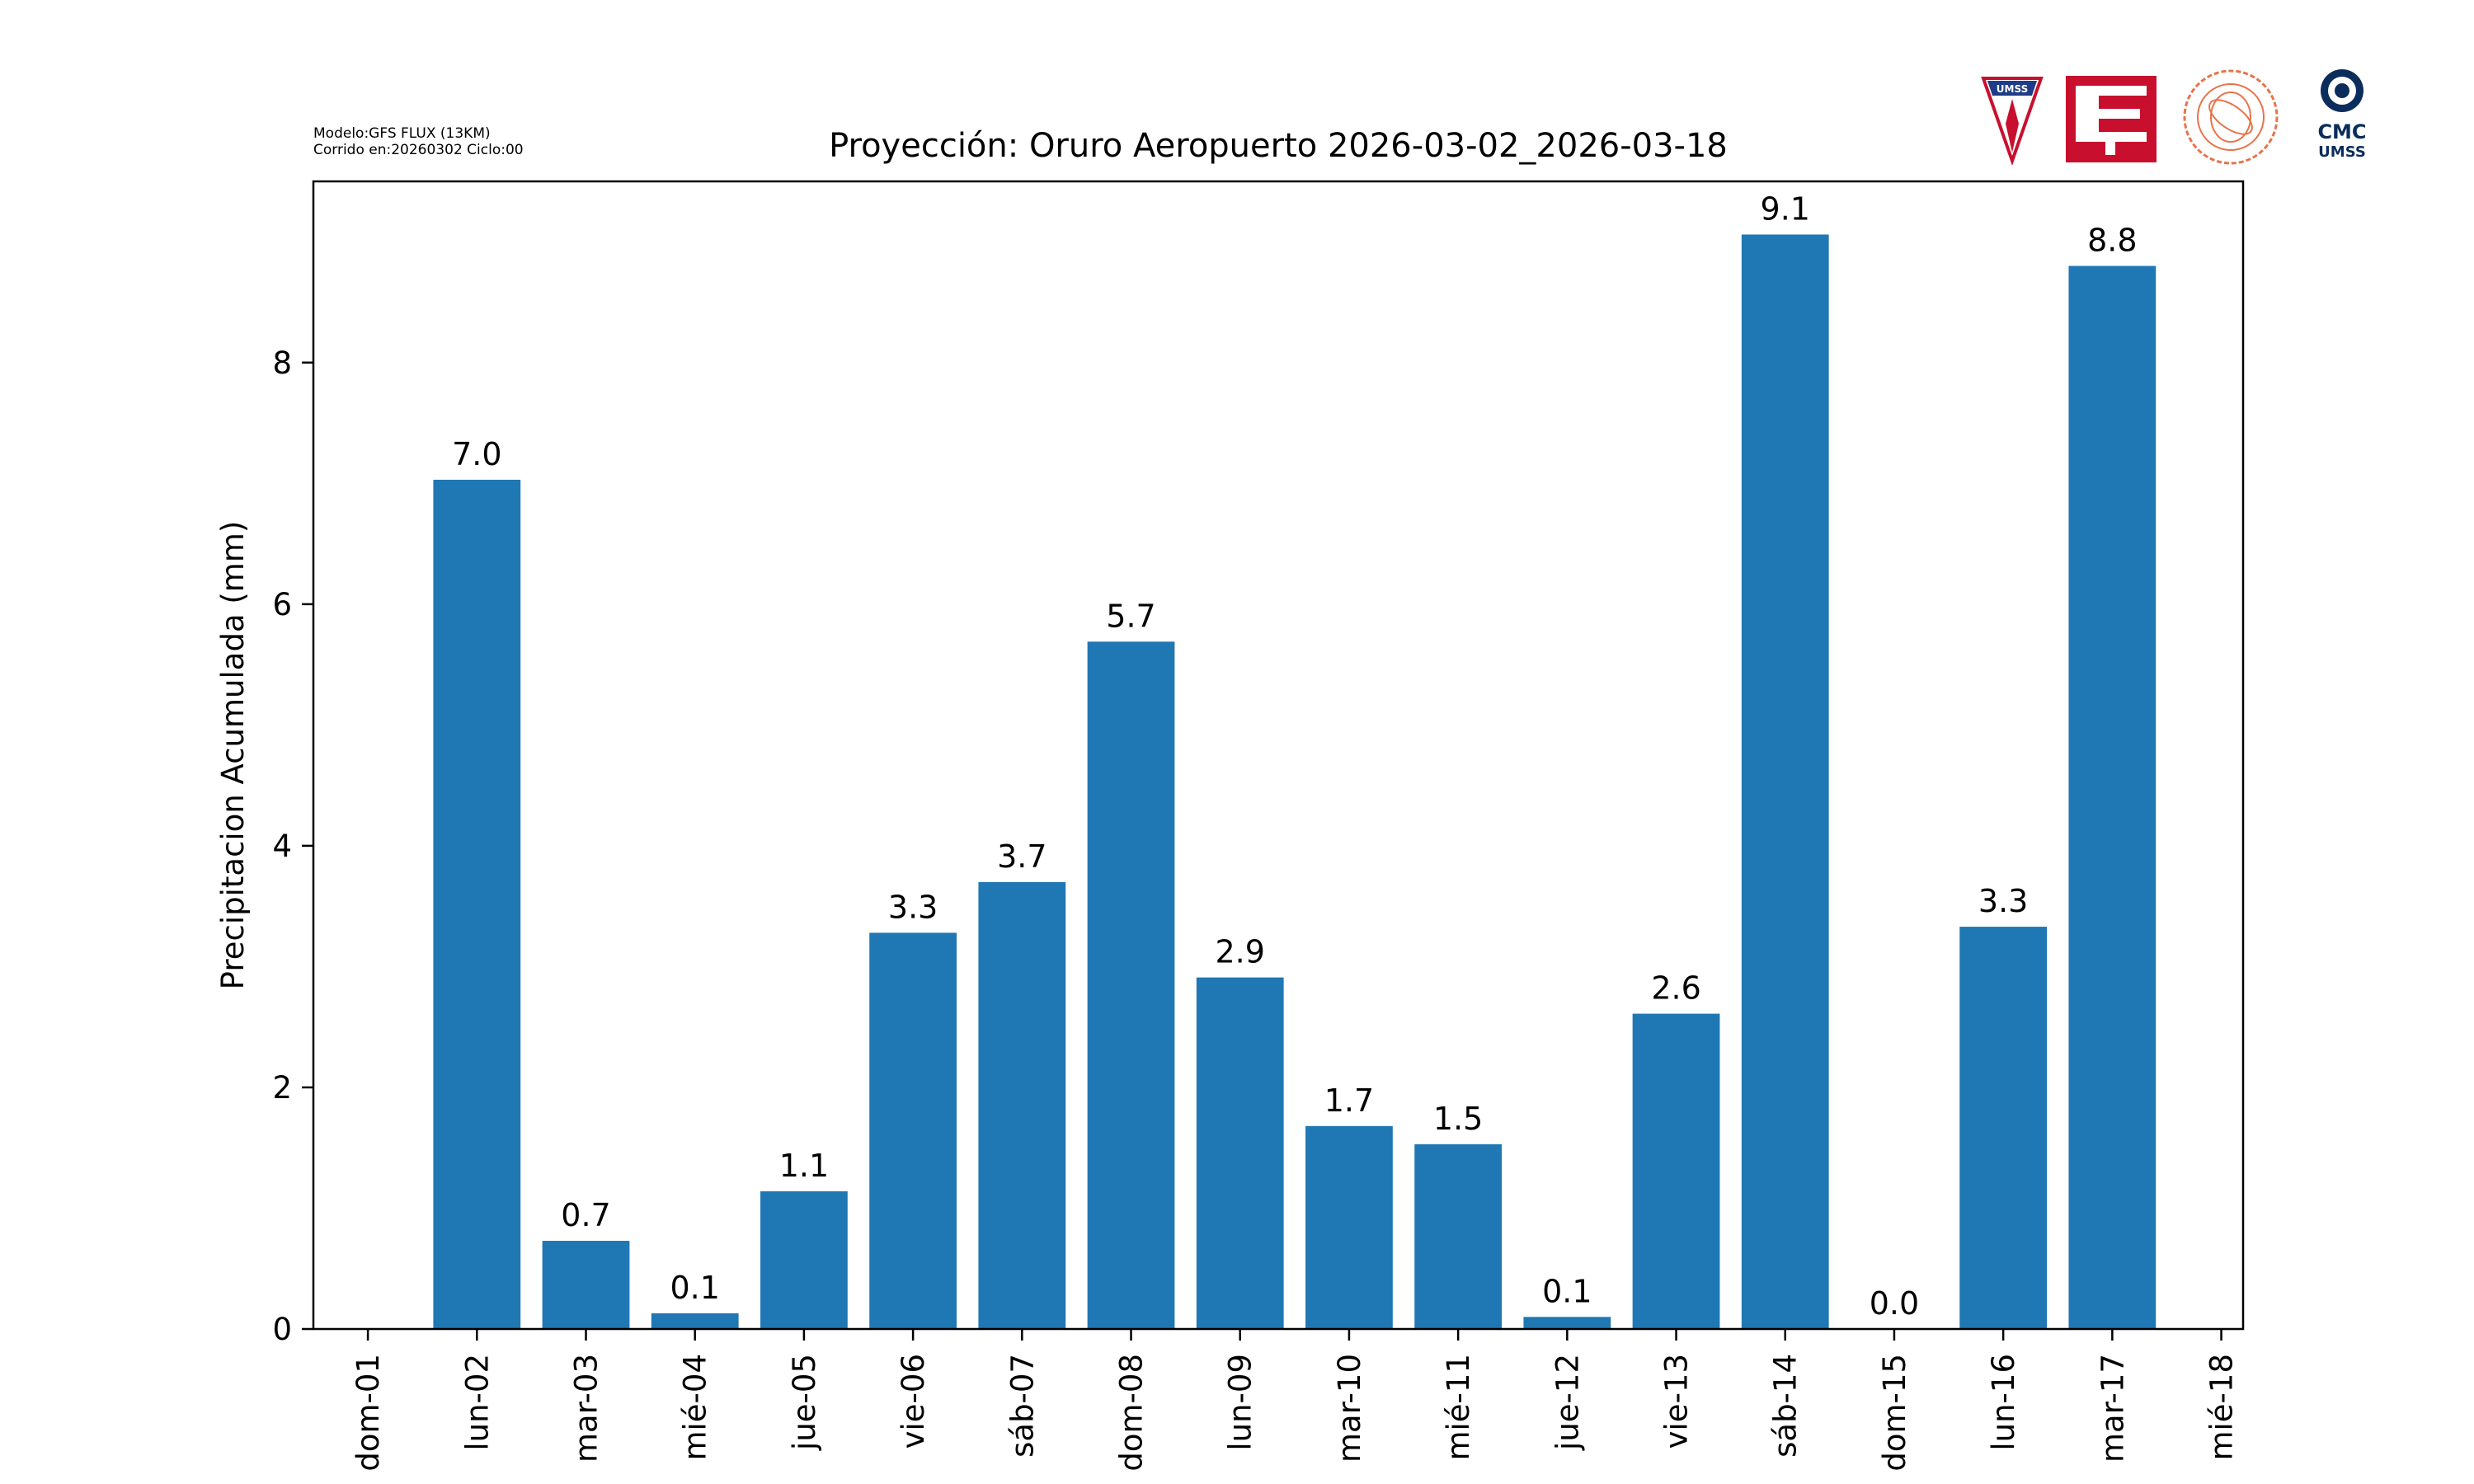 The width and height of the screenshot is (2474, 1484). What do you see at coordinates (1240, 1402) in the screenshot?
I see `x-tick-label: lun-09` at bounding box center [1240, 1402].